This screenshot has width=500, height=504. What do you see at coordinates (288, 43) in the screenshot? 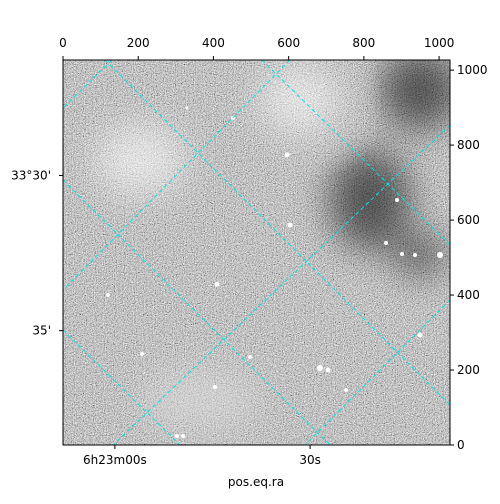
I see `top-tick-label: 600` at bounding box center [288, 43].